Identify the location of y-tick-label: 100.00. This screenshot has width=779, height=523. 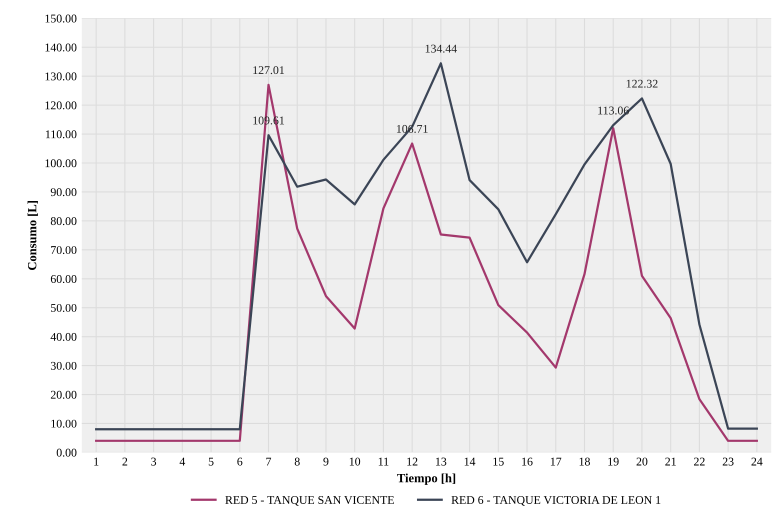
(61, 163).